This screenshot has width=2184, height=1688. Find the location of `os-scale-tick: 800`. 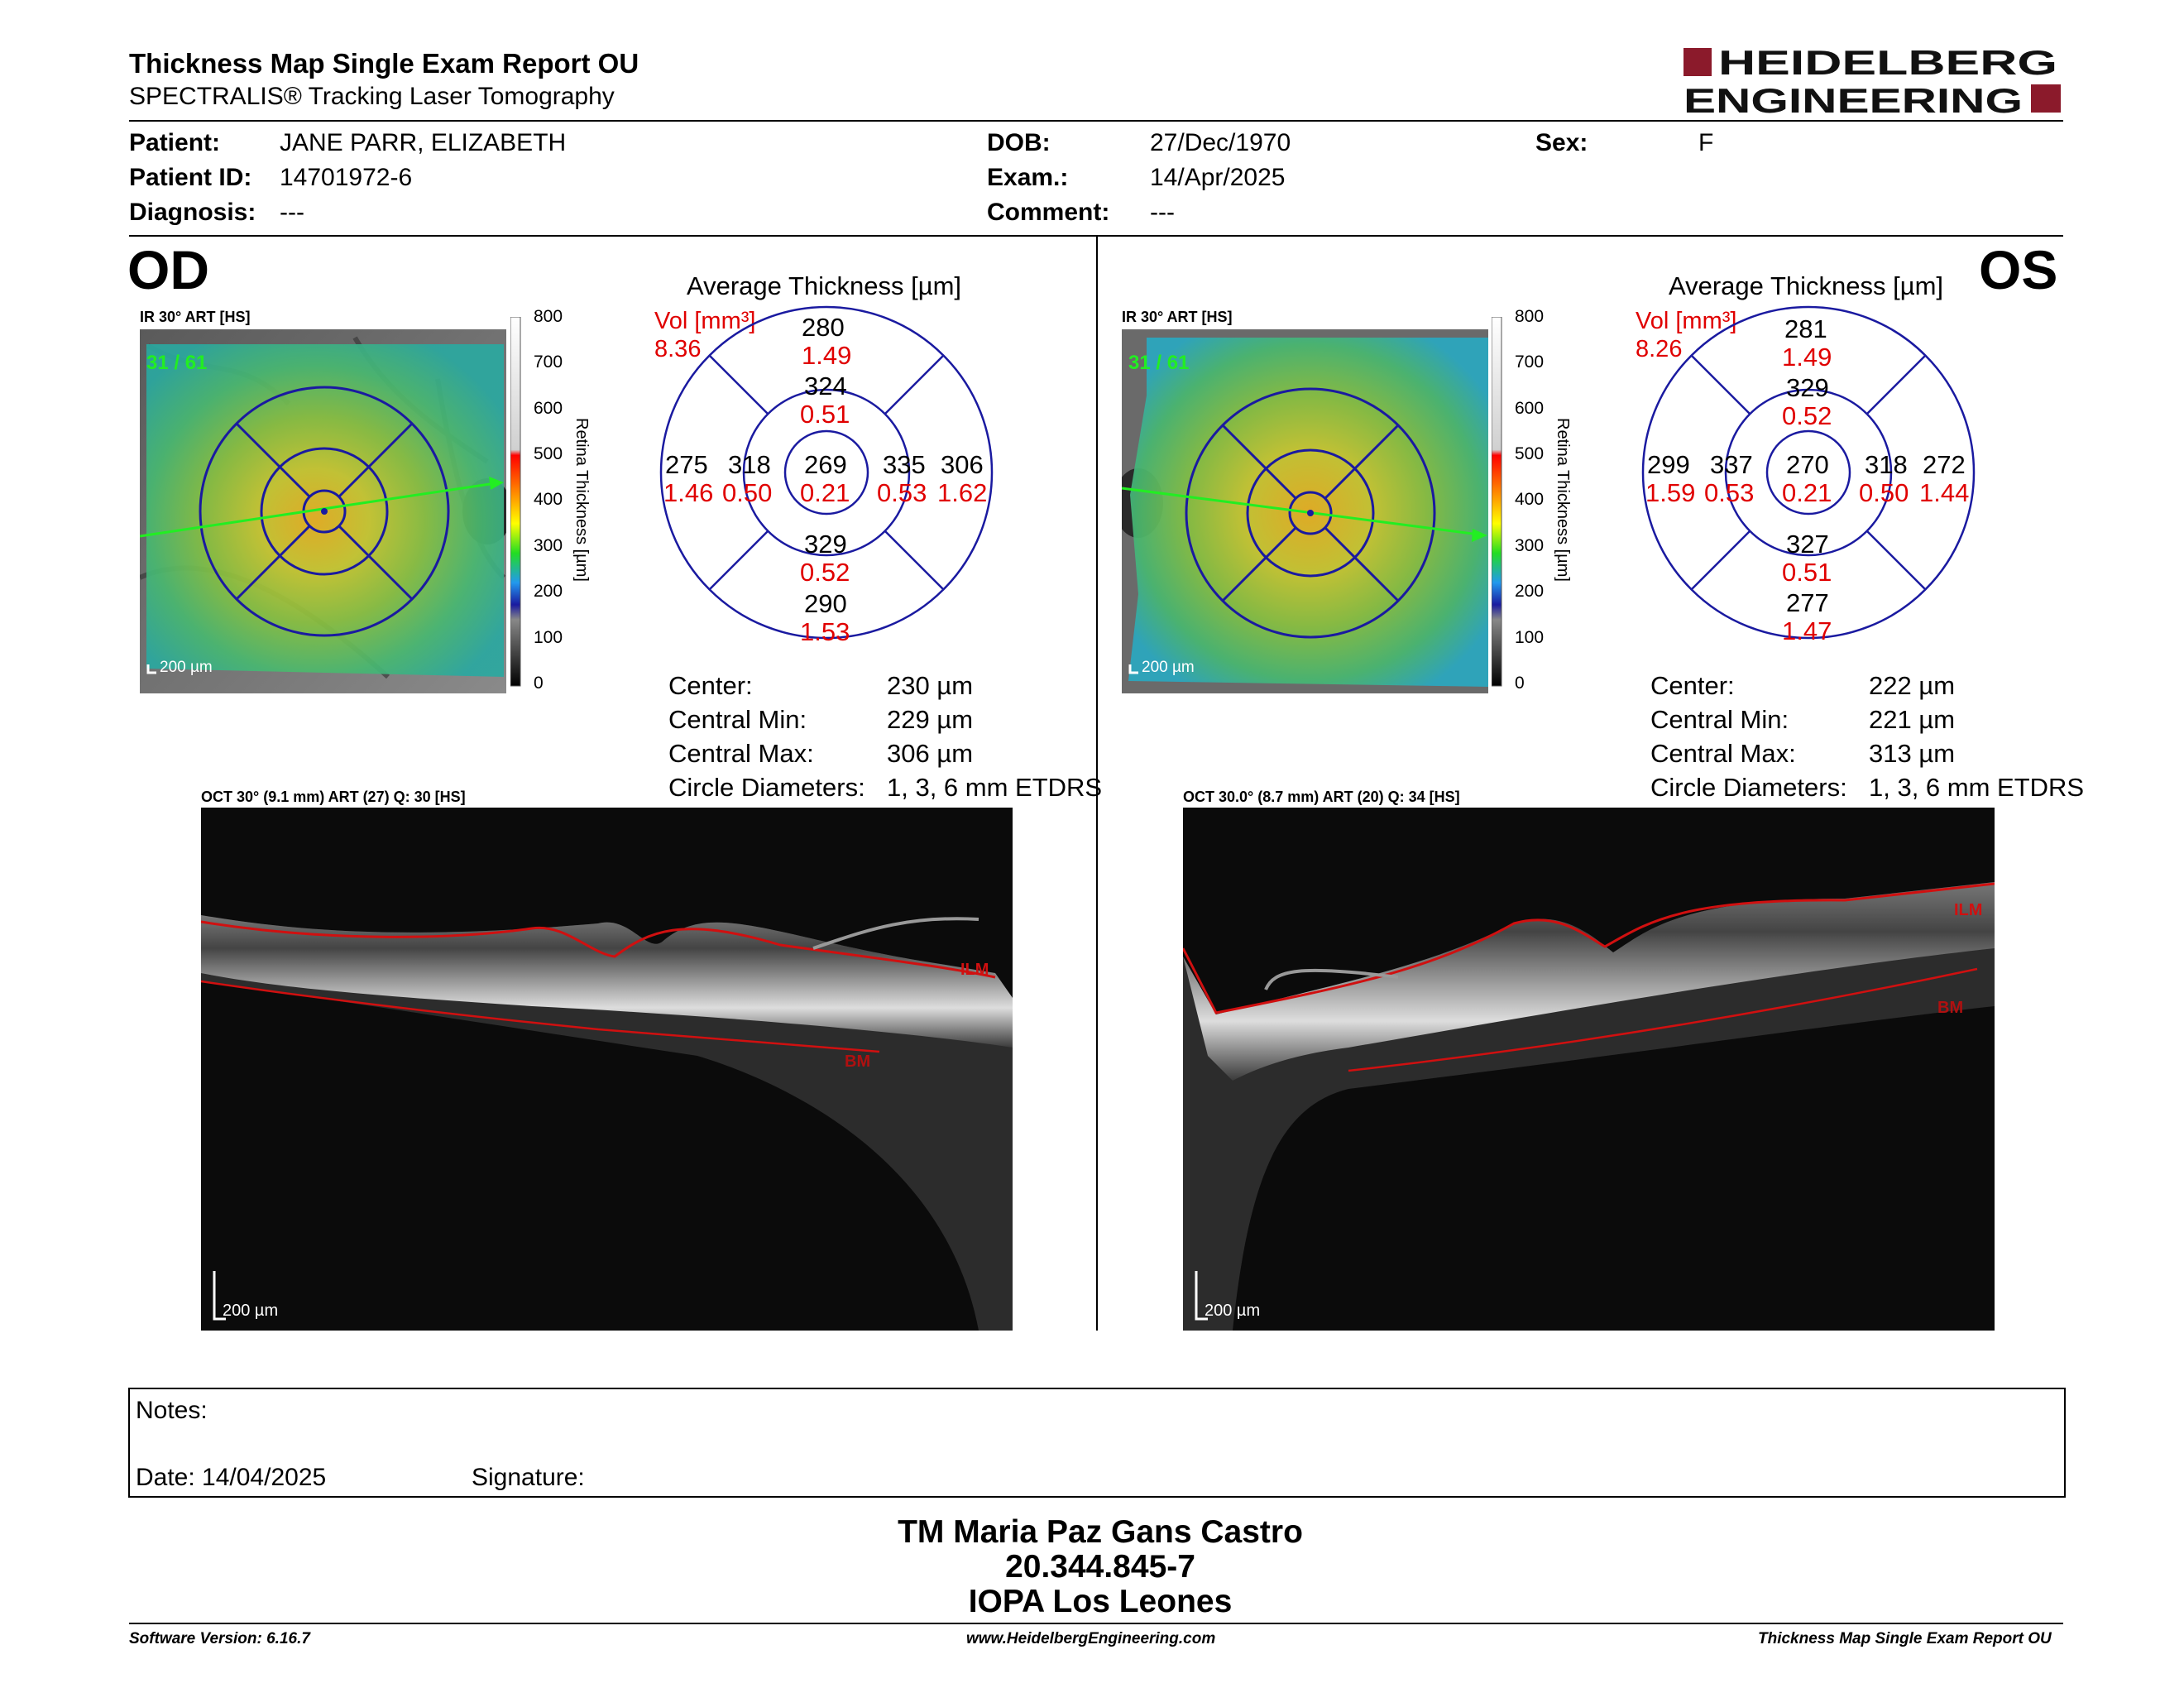

os-scale-tick: 800 is located at coordinates (1530, 316).